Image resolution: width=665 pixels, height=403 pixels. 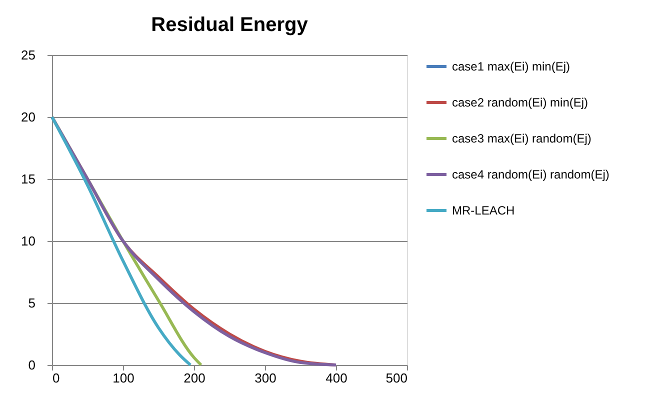 What do you see at coordinates (28, 241) in the screenshot?
I see `y-tick-label: 10` at bounding box center [28, 241].